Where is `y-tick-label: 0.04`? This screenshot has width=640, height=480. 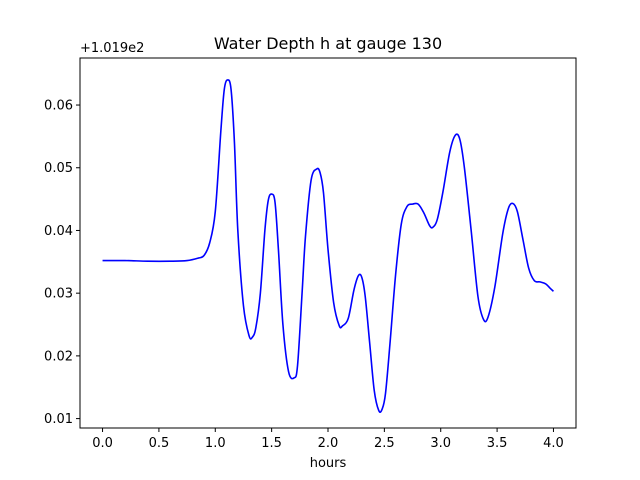
y-tick-label: 0.04 is located at coordinates (58, 231).